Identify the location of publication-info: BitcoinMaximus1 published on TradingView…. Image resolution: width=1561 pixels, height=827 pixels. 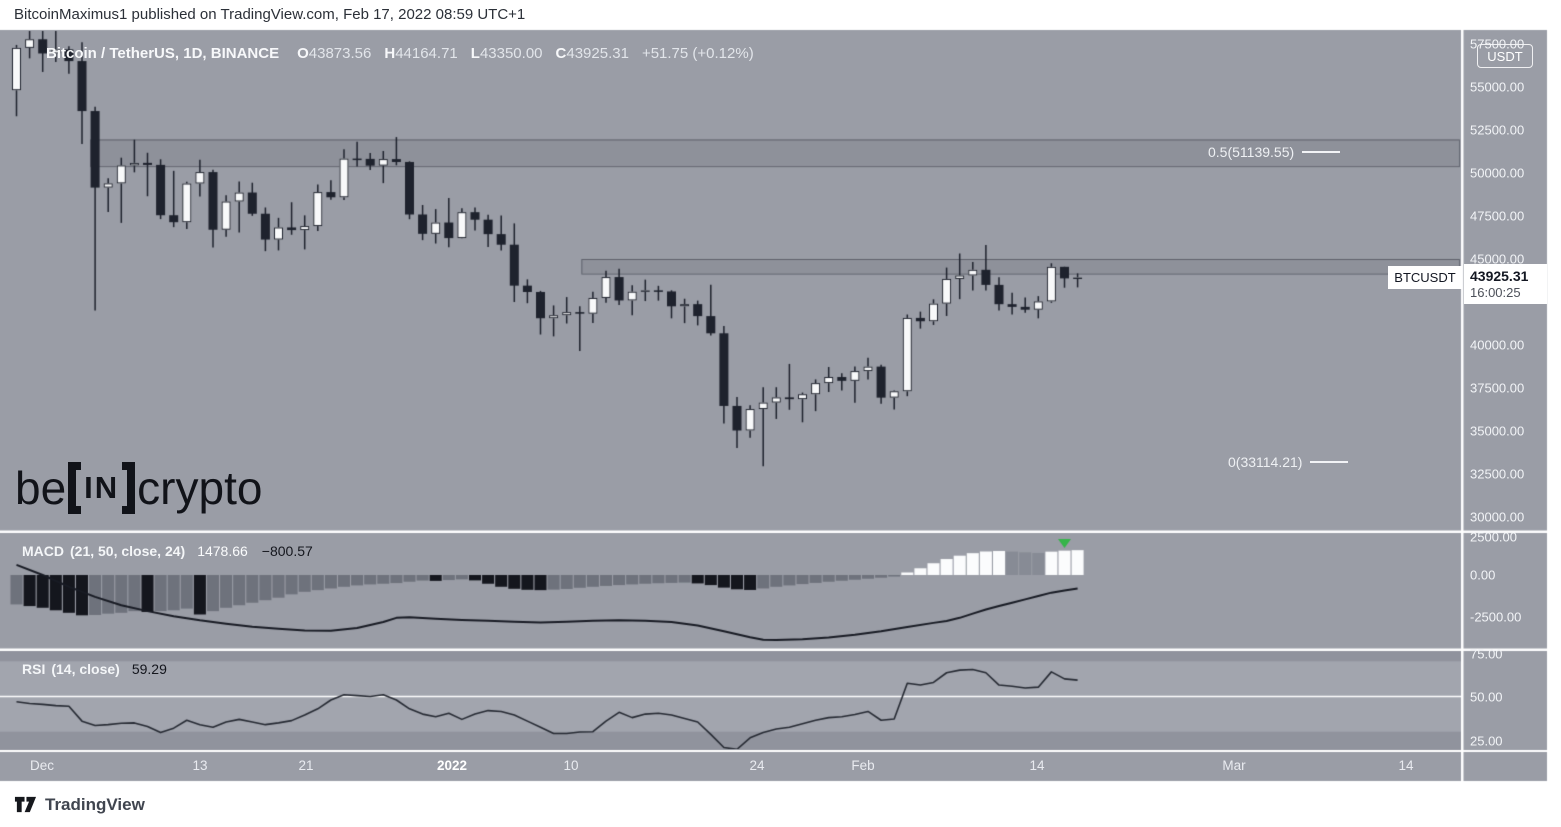
(270, 14).